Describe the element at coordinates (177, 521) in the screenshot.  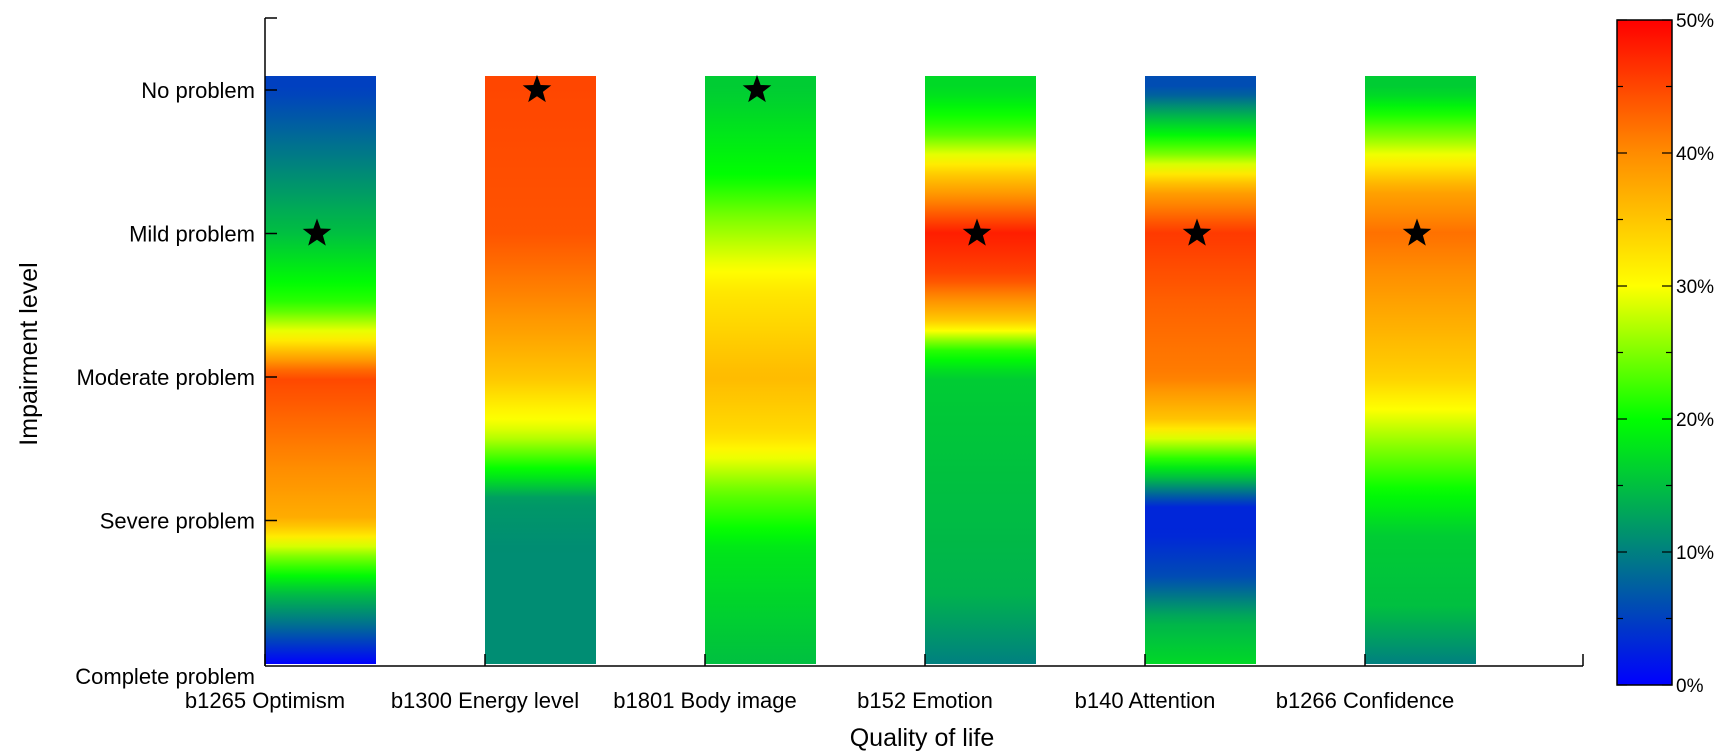
I see `y-tick-label: Severe problem` at that location.